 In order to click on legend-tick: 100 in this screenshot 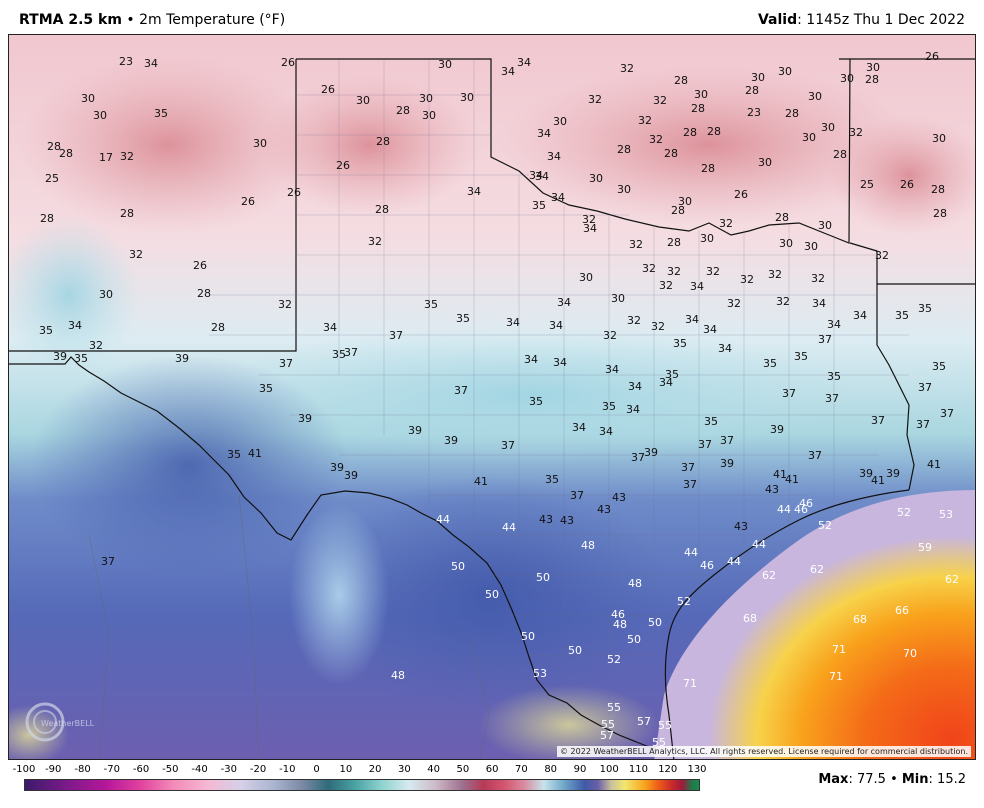, I will do `click(609, 769)`.